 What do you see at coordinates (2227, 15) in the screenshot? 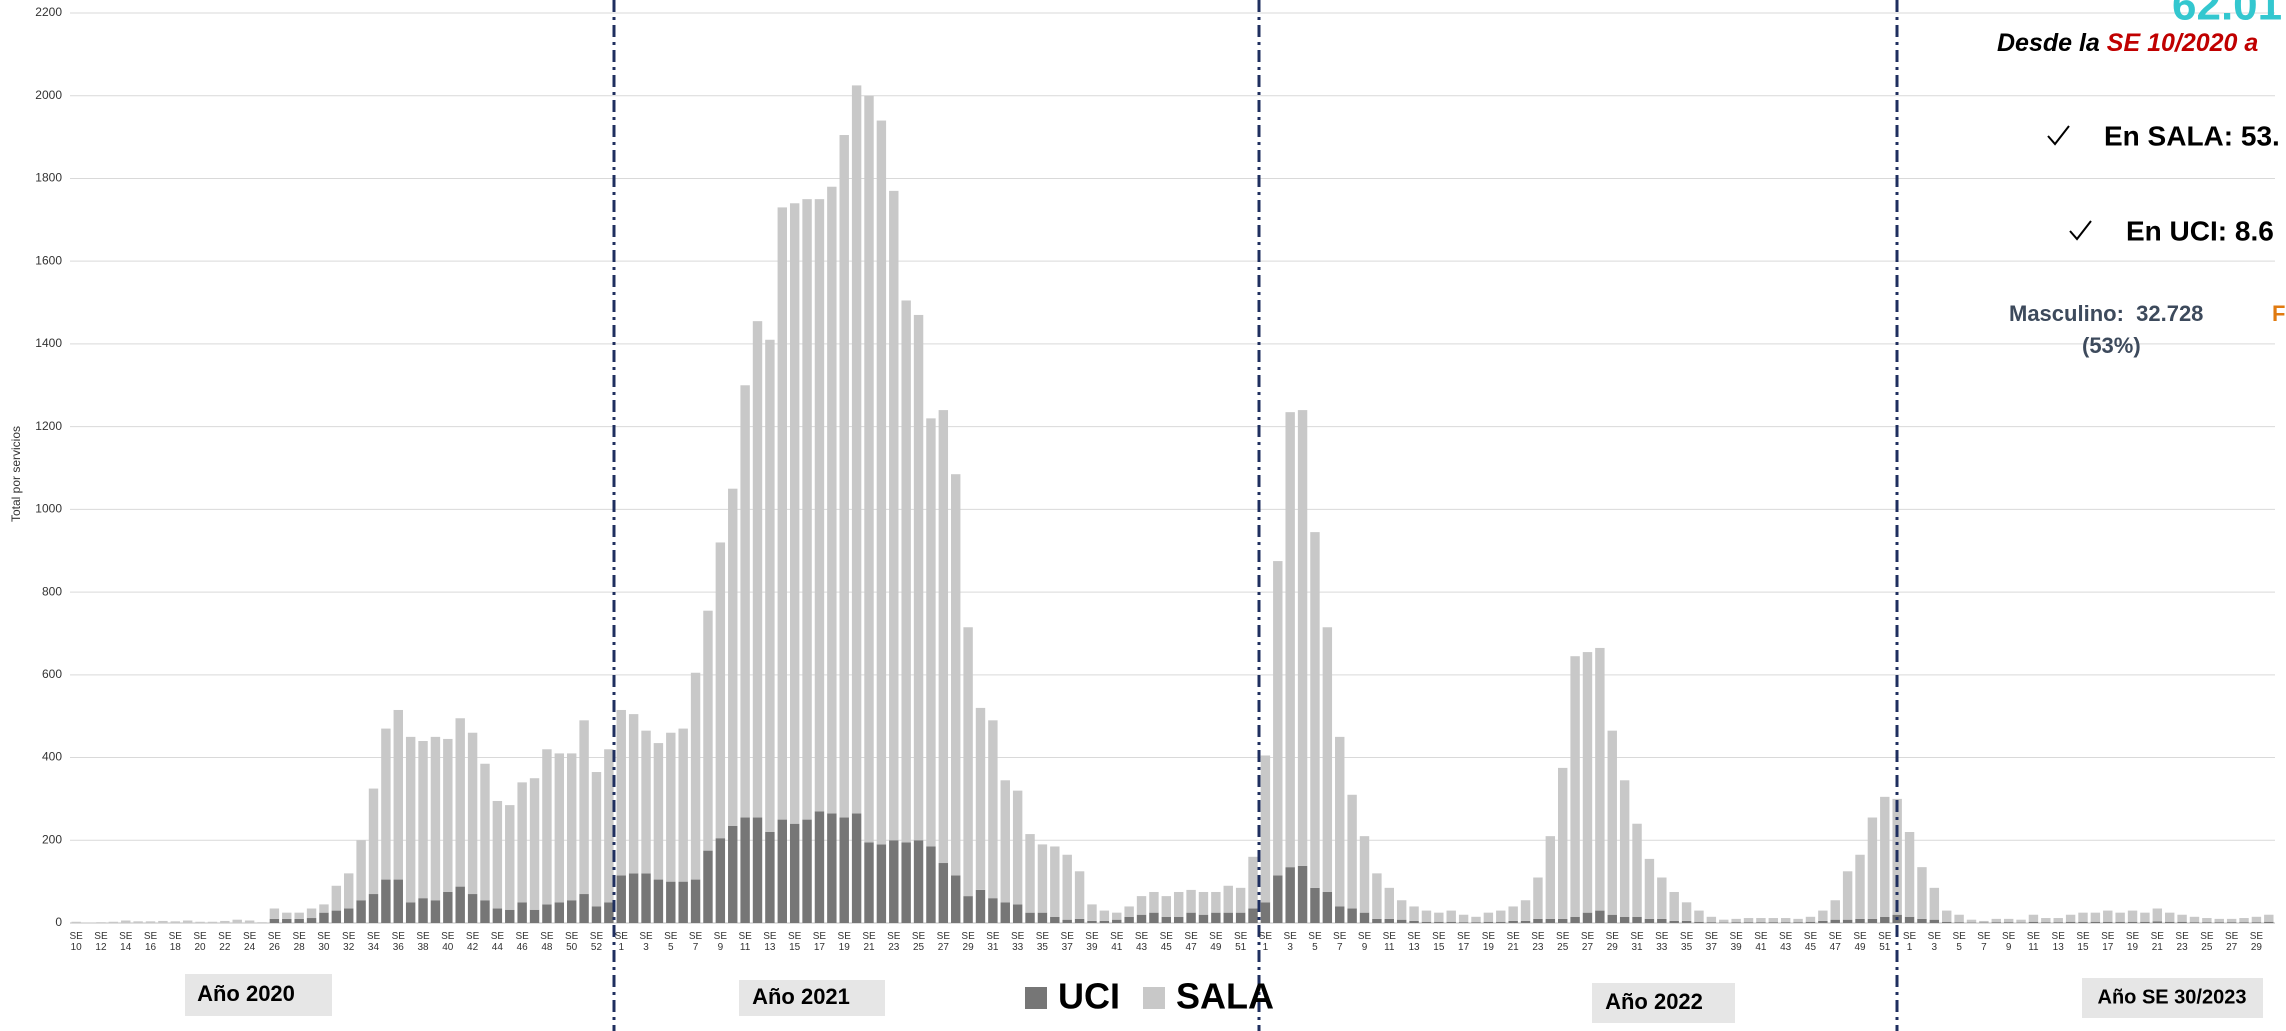
I see `total-figure: 62.01` at bounding box center [2227, 15].